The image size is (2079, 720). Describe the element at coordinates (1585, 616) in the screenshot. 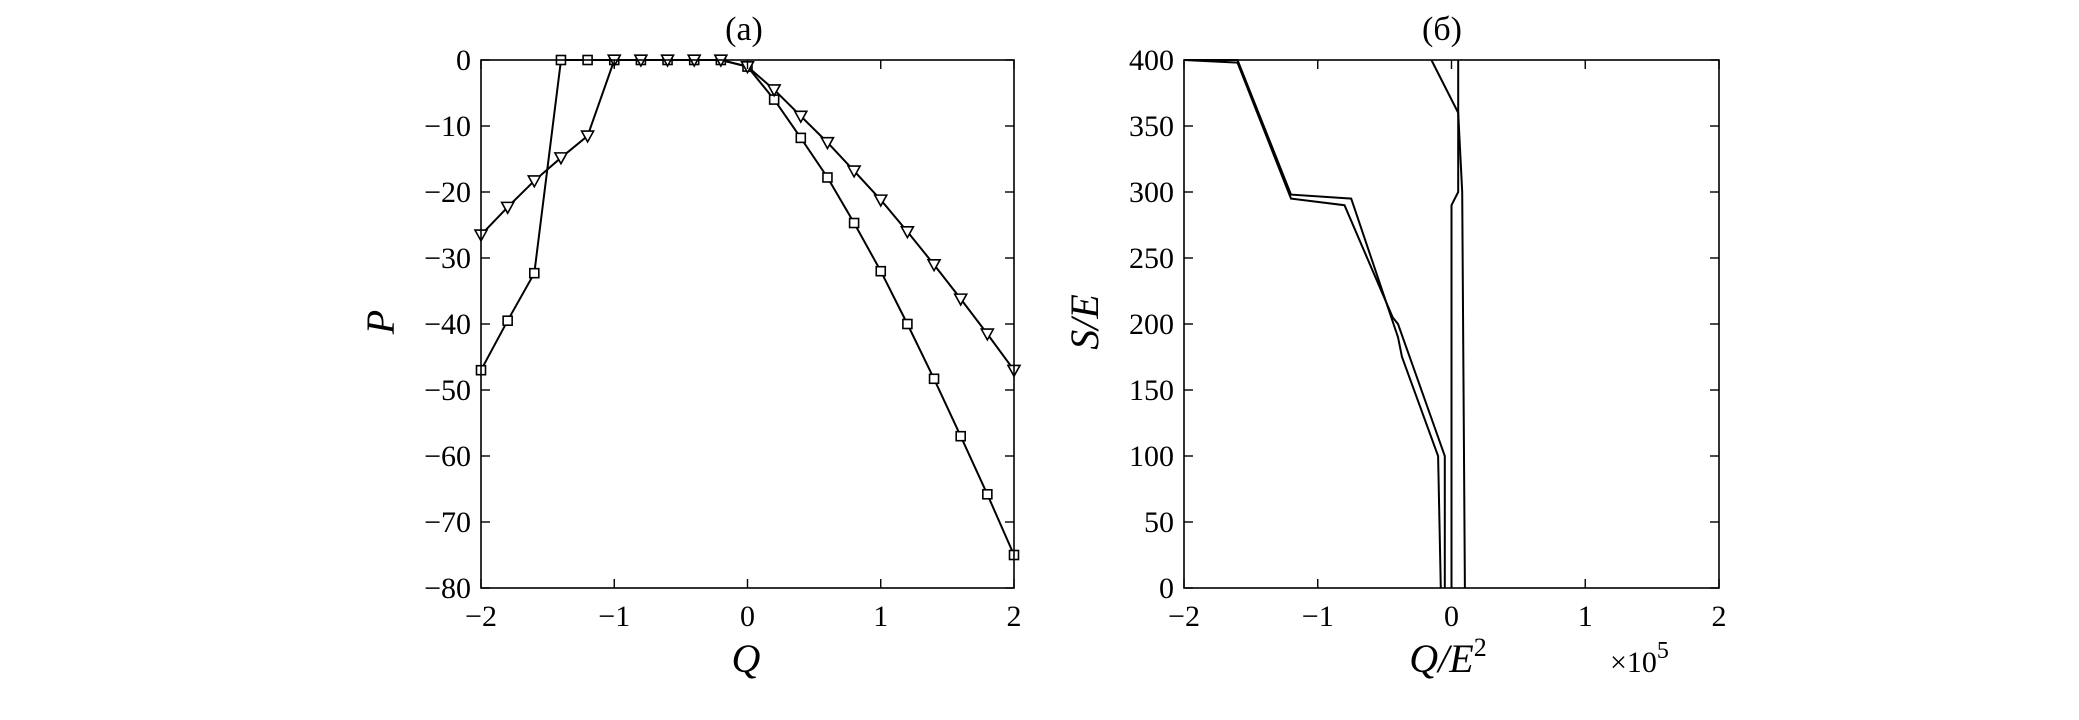

I see `panel-b-xtick-label: 1` at that location.